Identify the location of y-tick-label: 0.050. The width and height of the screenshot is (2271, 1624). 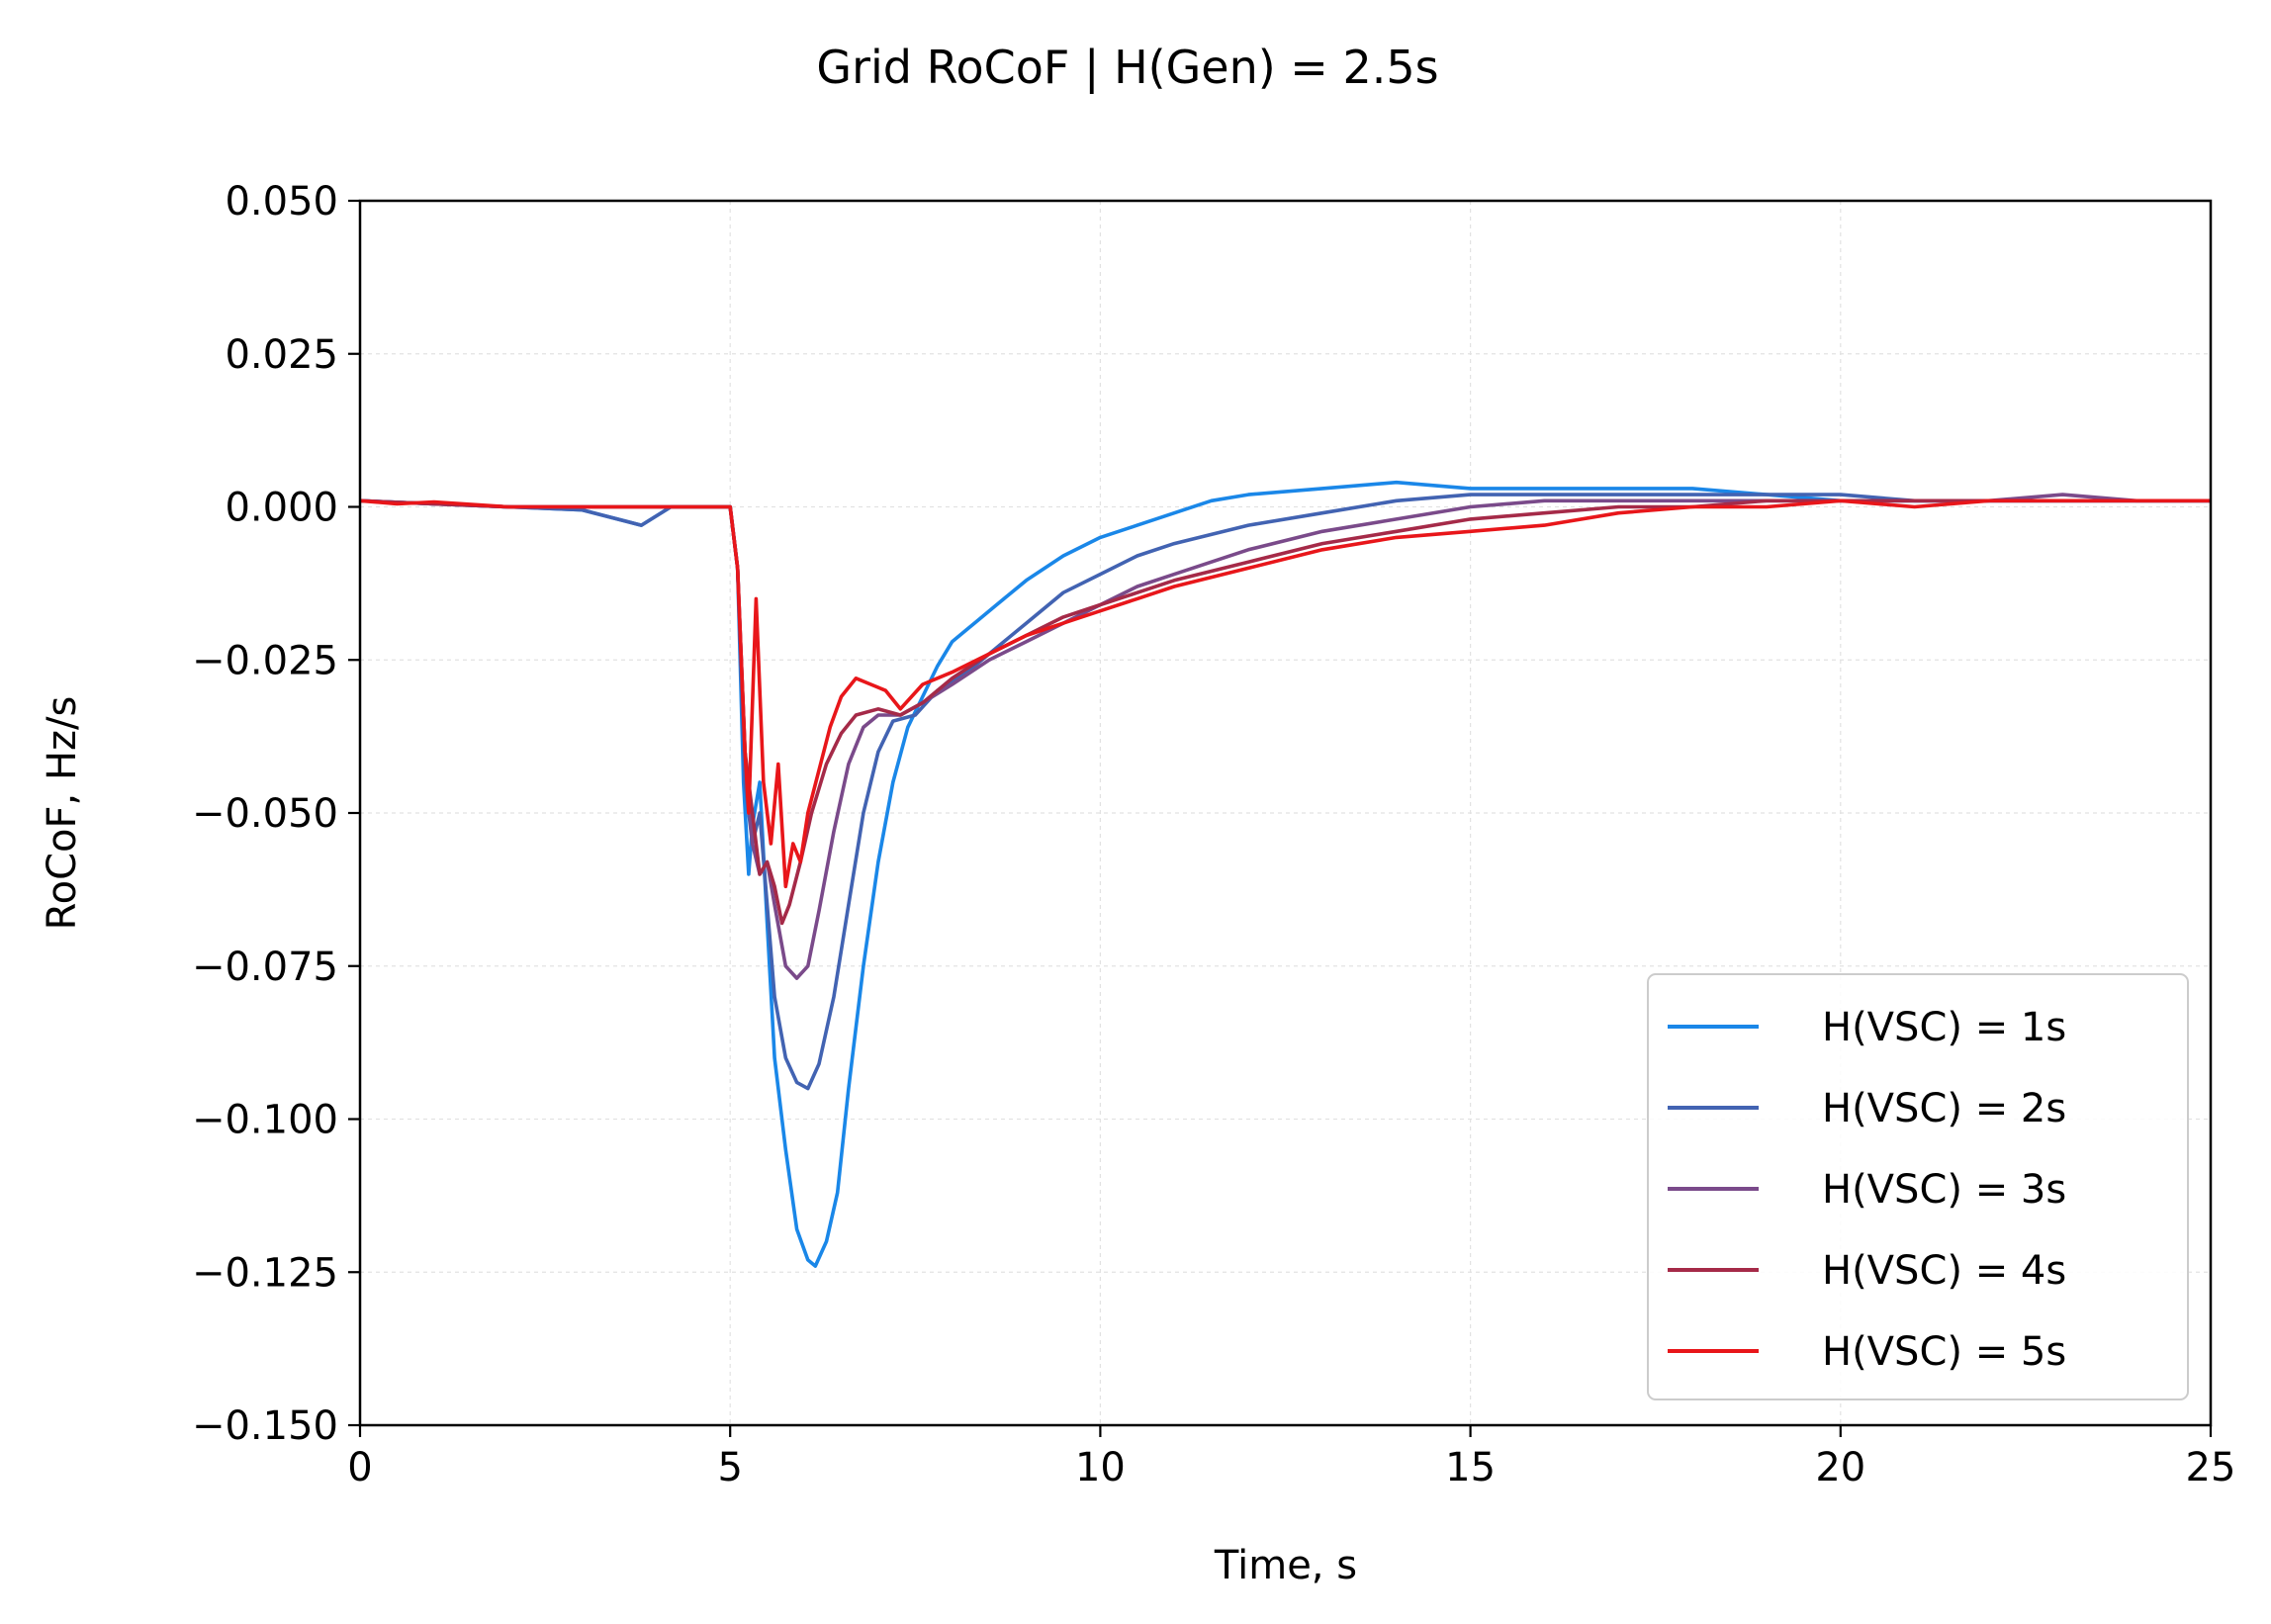
(281, 202).